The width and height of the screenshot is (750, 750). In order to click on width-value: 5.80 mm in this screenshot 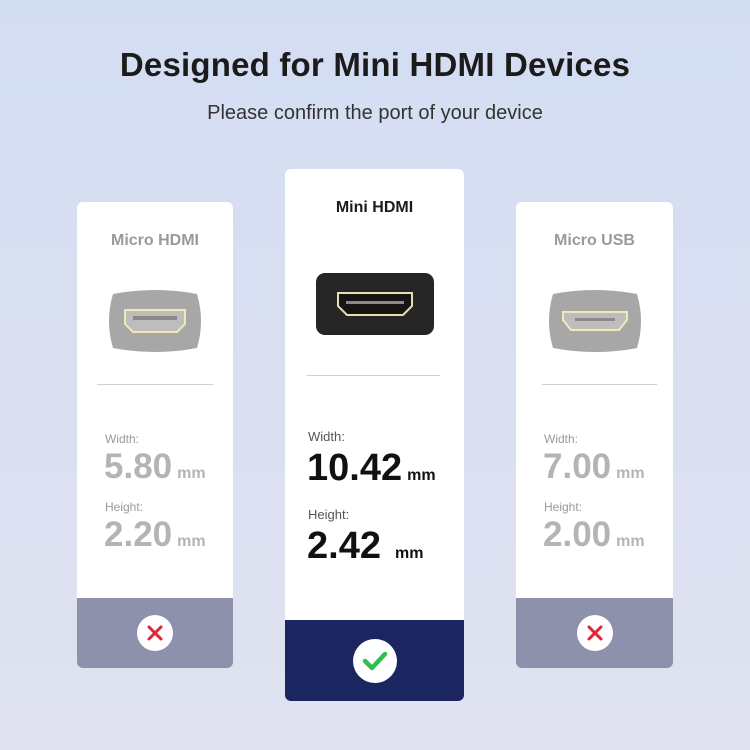, I will do `click(155, 466)`.